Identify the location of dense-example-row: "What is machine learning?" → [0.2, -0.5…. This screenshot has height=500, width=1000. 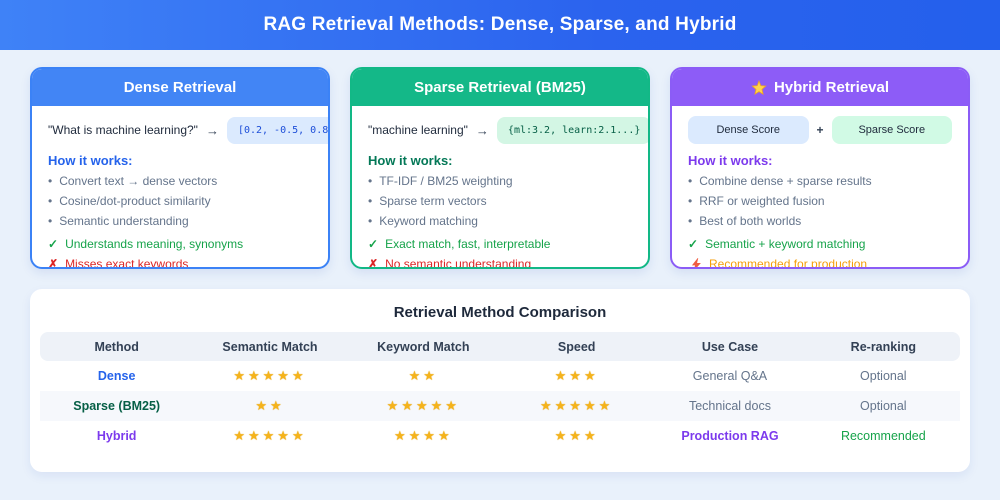
(188, 130).